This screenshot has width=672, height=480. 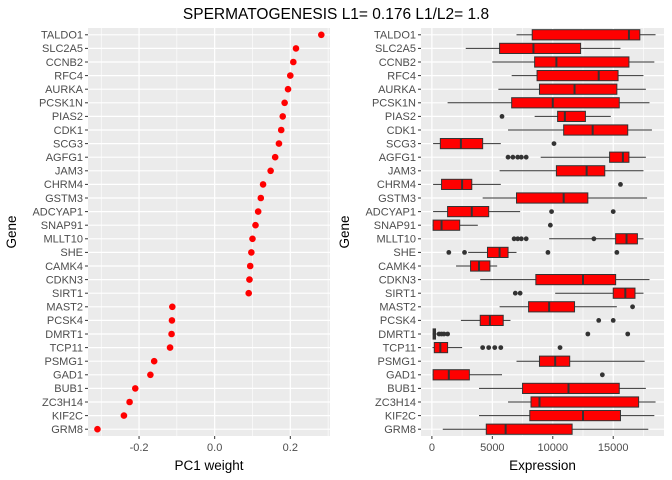 I want to click on pc1-x-axis-title: PC1 weight, so click(x=208, y=465).